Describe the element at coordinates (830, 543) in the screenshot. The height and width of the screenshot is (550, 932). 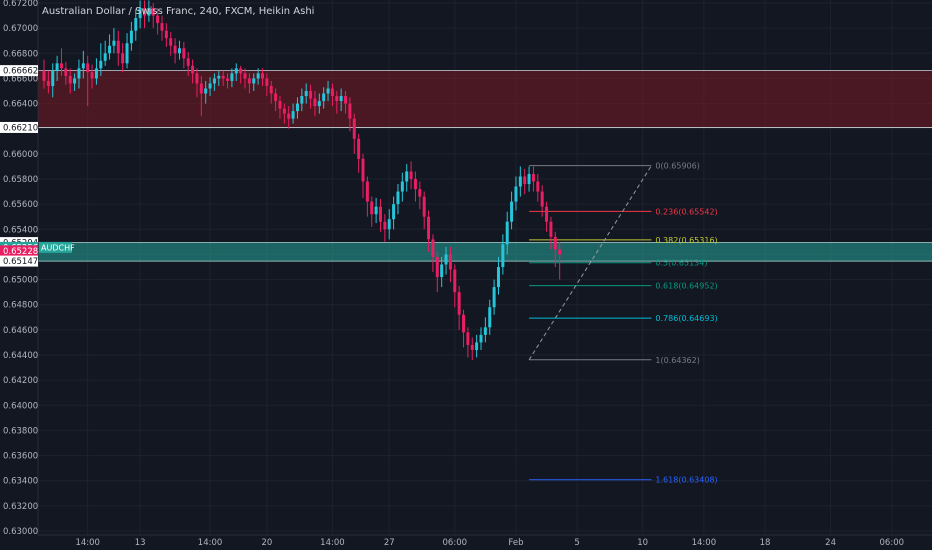
I see `x-tick-label: 24` at that location.